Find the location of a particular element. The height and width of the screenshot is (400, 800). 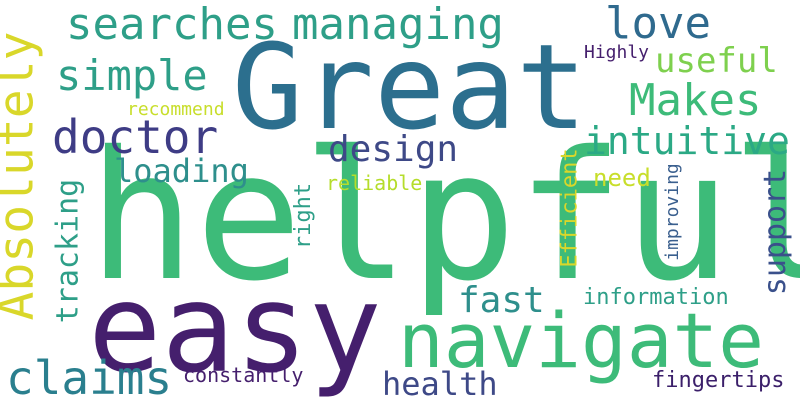

word-constantly: constantly is located at coordinates (243, 375).